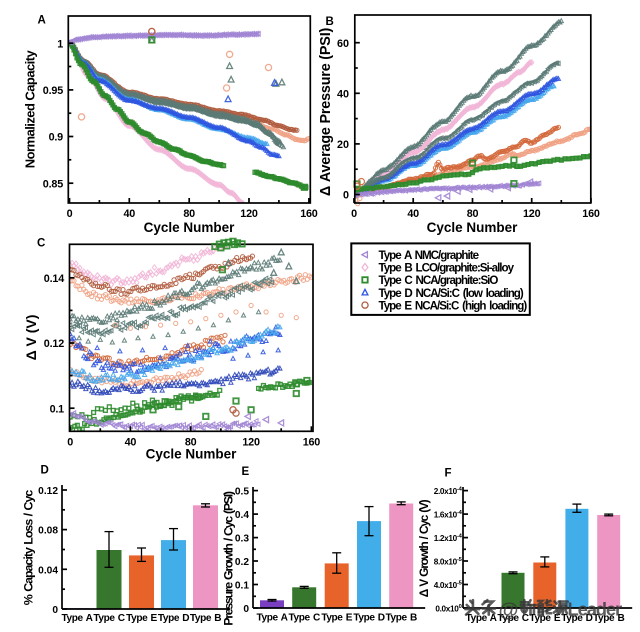  I want to click on svg-text: C, so click(41, 244).